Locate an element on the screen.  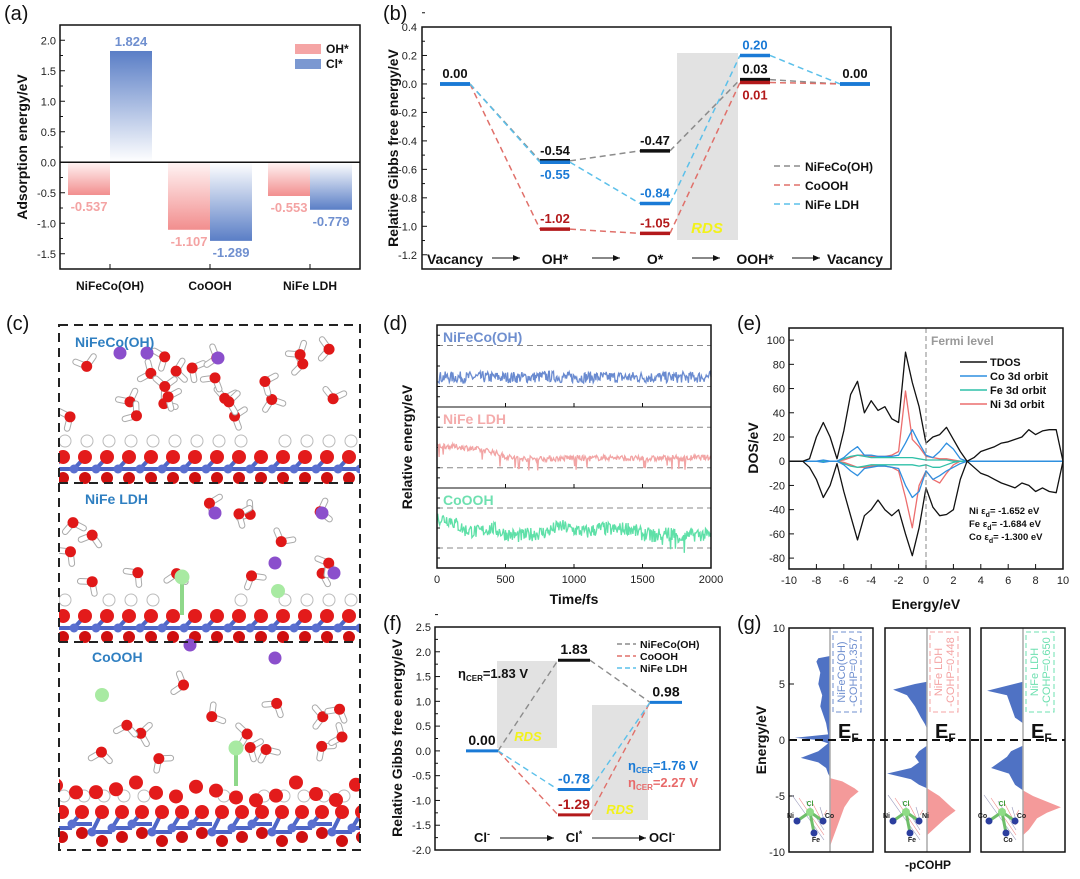
metal-o-bond is located at coordinates (359, 626).